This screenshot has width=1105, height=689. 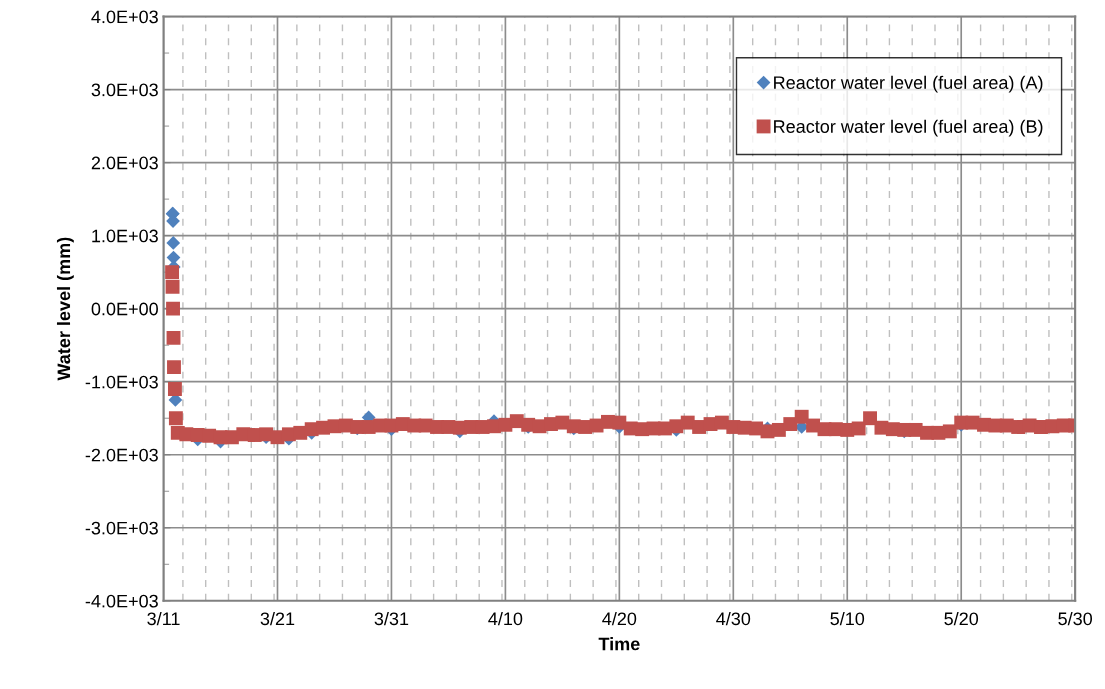 What do you see at coordinates (121, 382) in the screenshot?
I see `y-tick-label: -1.0E+03` at bounding box center [121, 382].